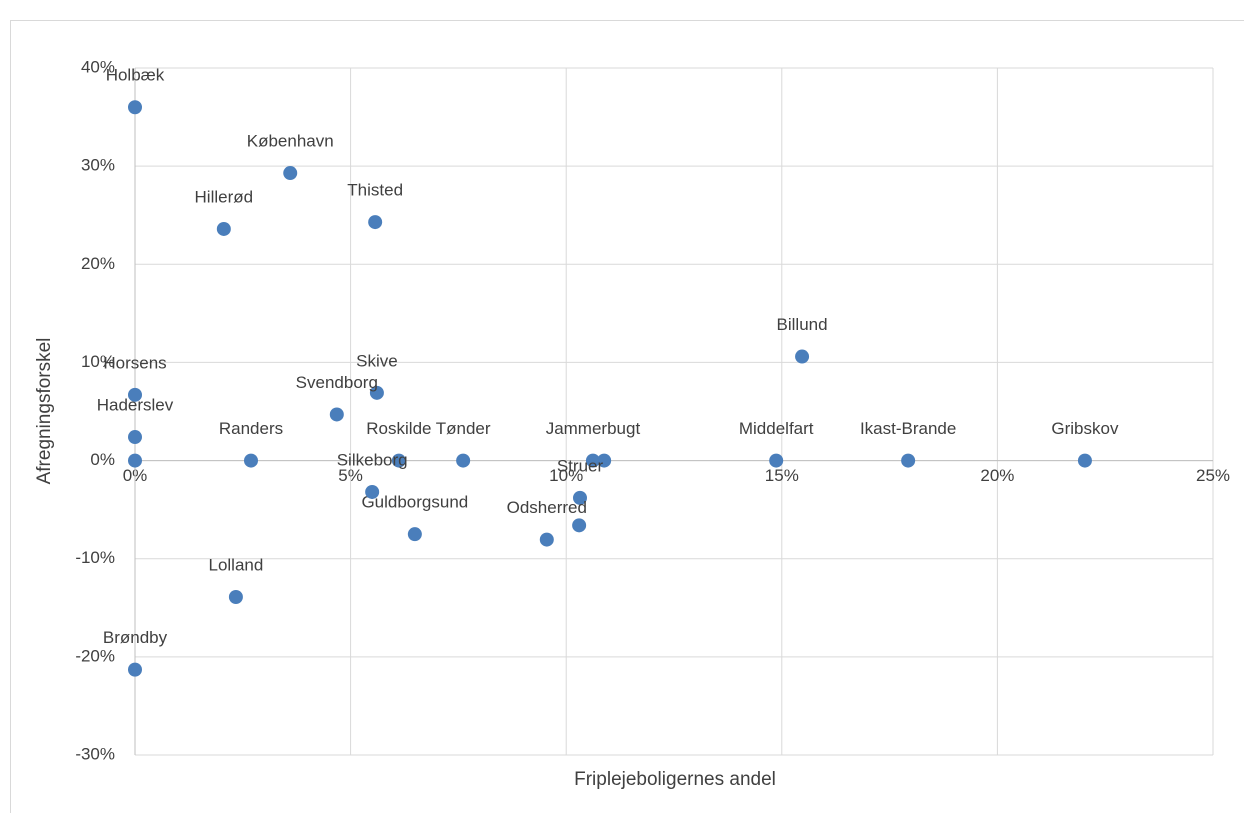 The height and width of the screenshot is (813, 1244). Describe the element at coordinates (135, 405) in the screenshot. I see `data-label: Haderslev` at that location.